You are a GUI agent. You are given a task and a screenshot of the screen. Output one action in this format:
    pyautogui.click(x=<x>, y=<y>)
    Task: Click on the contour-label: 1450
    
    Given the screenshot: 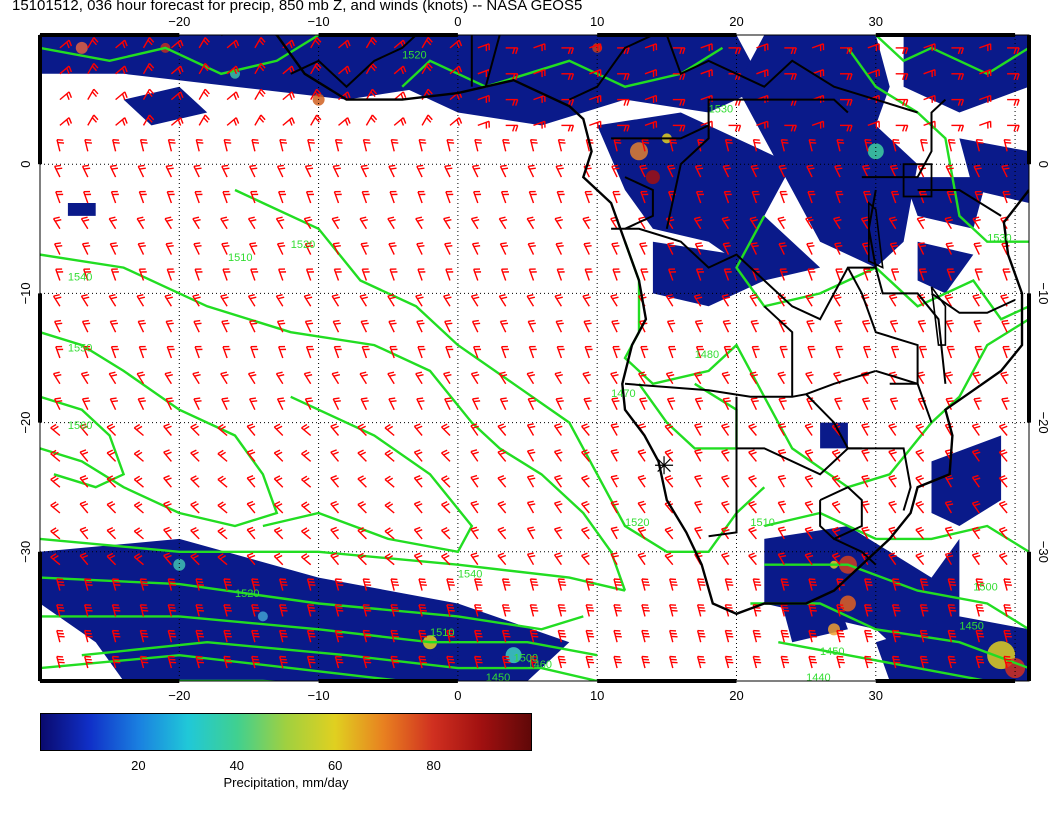 What is the action you would take?
    pyautogui.click(x=498, y=678)
    